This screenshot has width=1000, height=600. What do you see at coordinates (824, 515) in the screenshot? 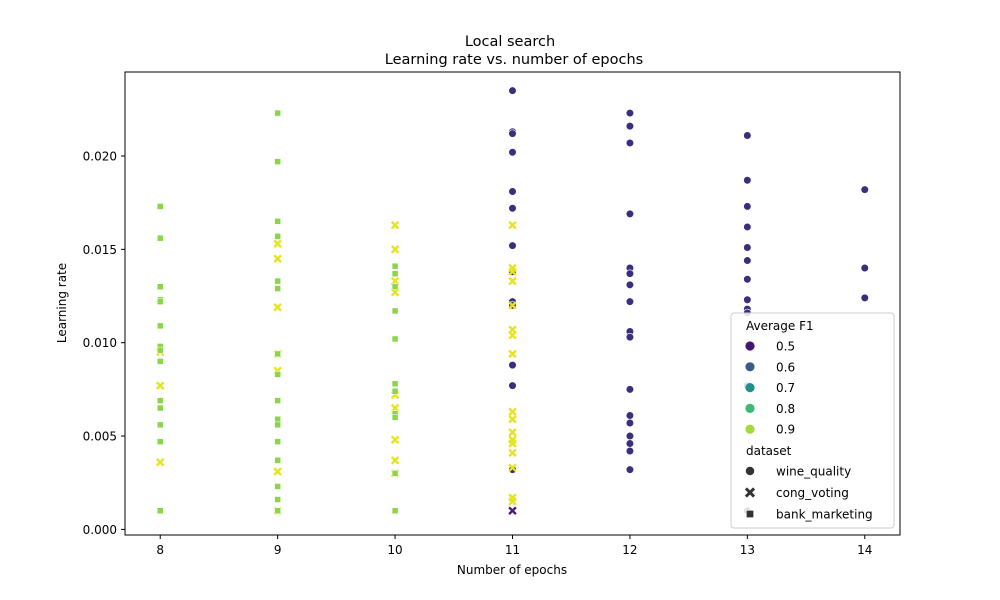
I see `legend-style-label: bank_marketing` at bounding box center [824, 515].